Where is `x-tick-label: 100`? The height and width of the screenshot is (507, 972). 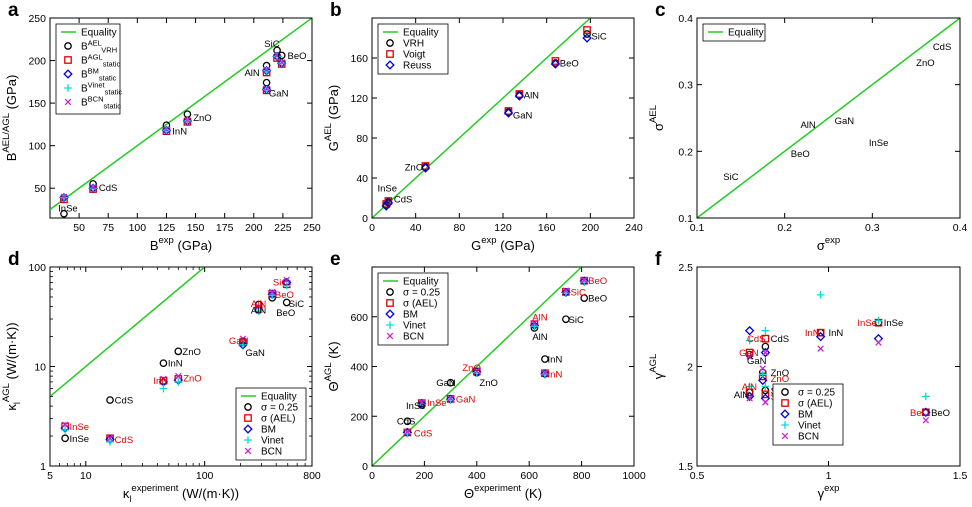
x-tick-label: 100 is located at coordinates (205, 476).